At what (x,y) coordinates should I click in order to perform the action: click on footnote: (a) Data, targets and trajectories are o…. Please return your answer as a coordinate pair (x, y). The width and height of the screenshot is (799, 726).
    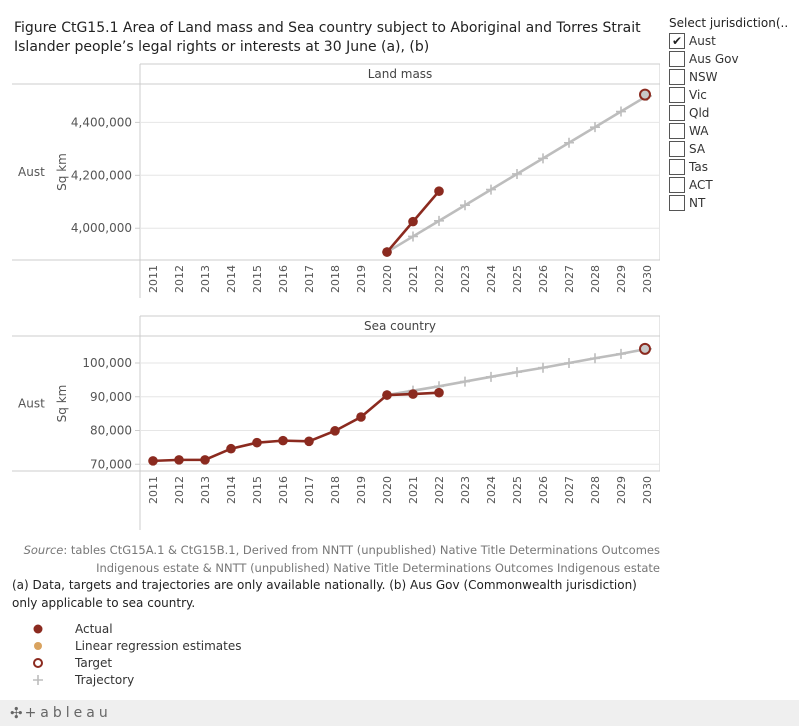
    Looking at the image, I should click on (324, 594).